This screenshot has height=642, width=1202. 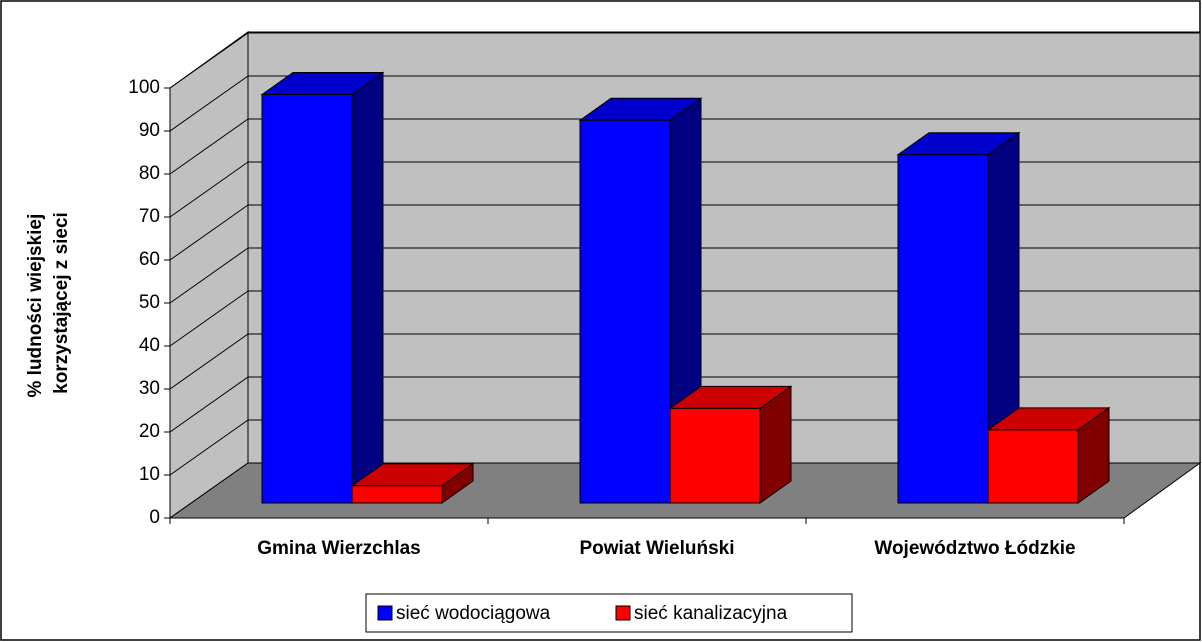 What do you see at coordinates (367, 287) in the screenshot?
I see `bar-side` at bounding box center [367, 287].